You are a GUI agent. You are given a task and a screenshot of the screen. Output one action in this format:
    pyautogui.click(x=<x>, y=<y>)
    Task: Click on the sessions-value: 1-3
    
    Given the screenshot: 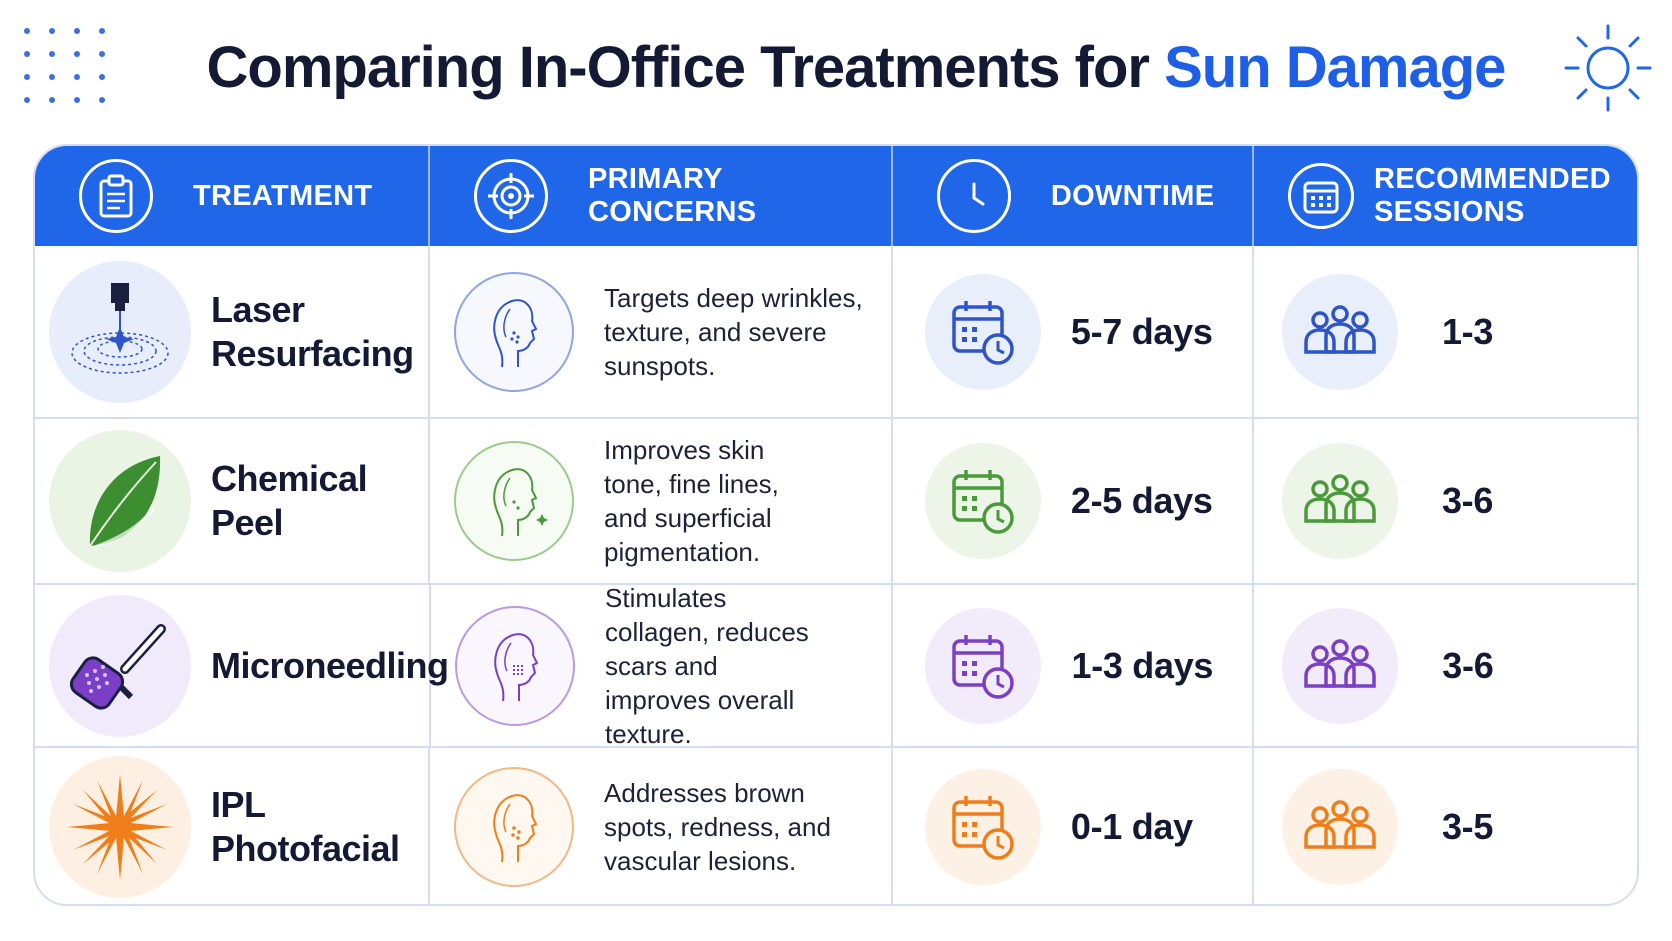 What is the action you would take?
    pyautogui.click(x=1467, y=331)
    